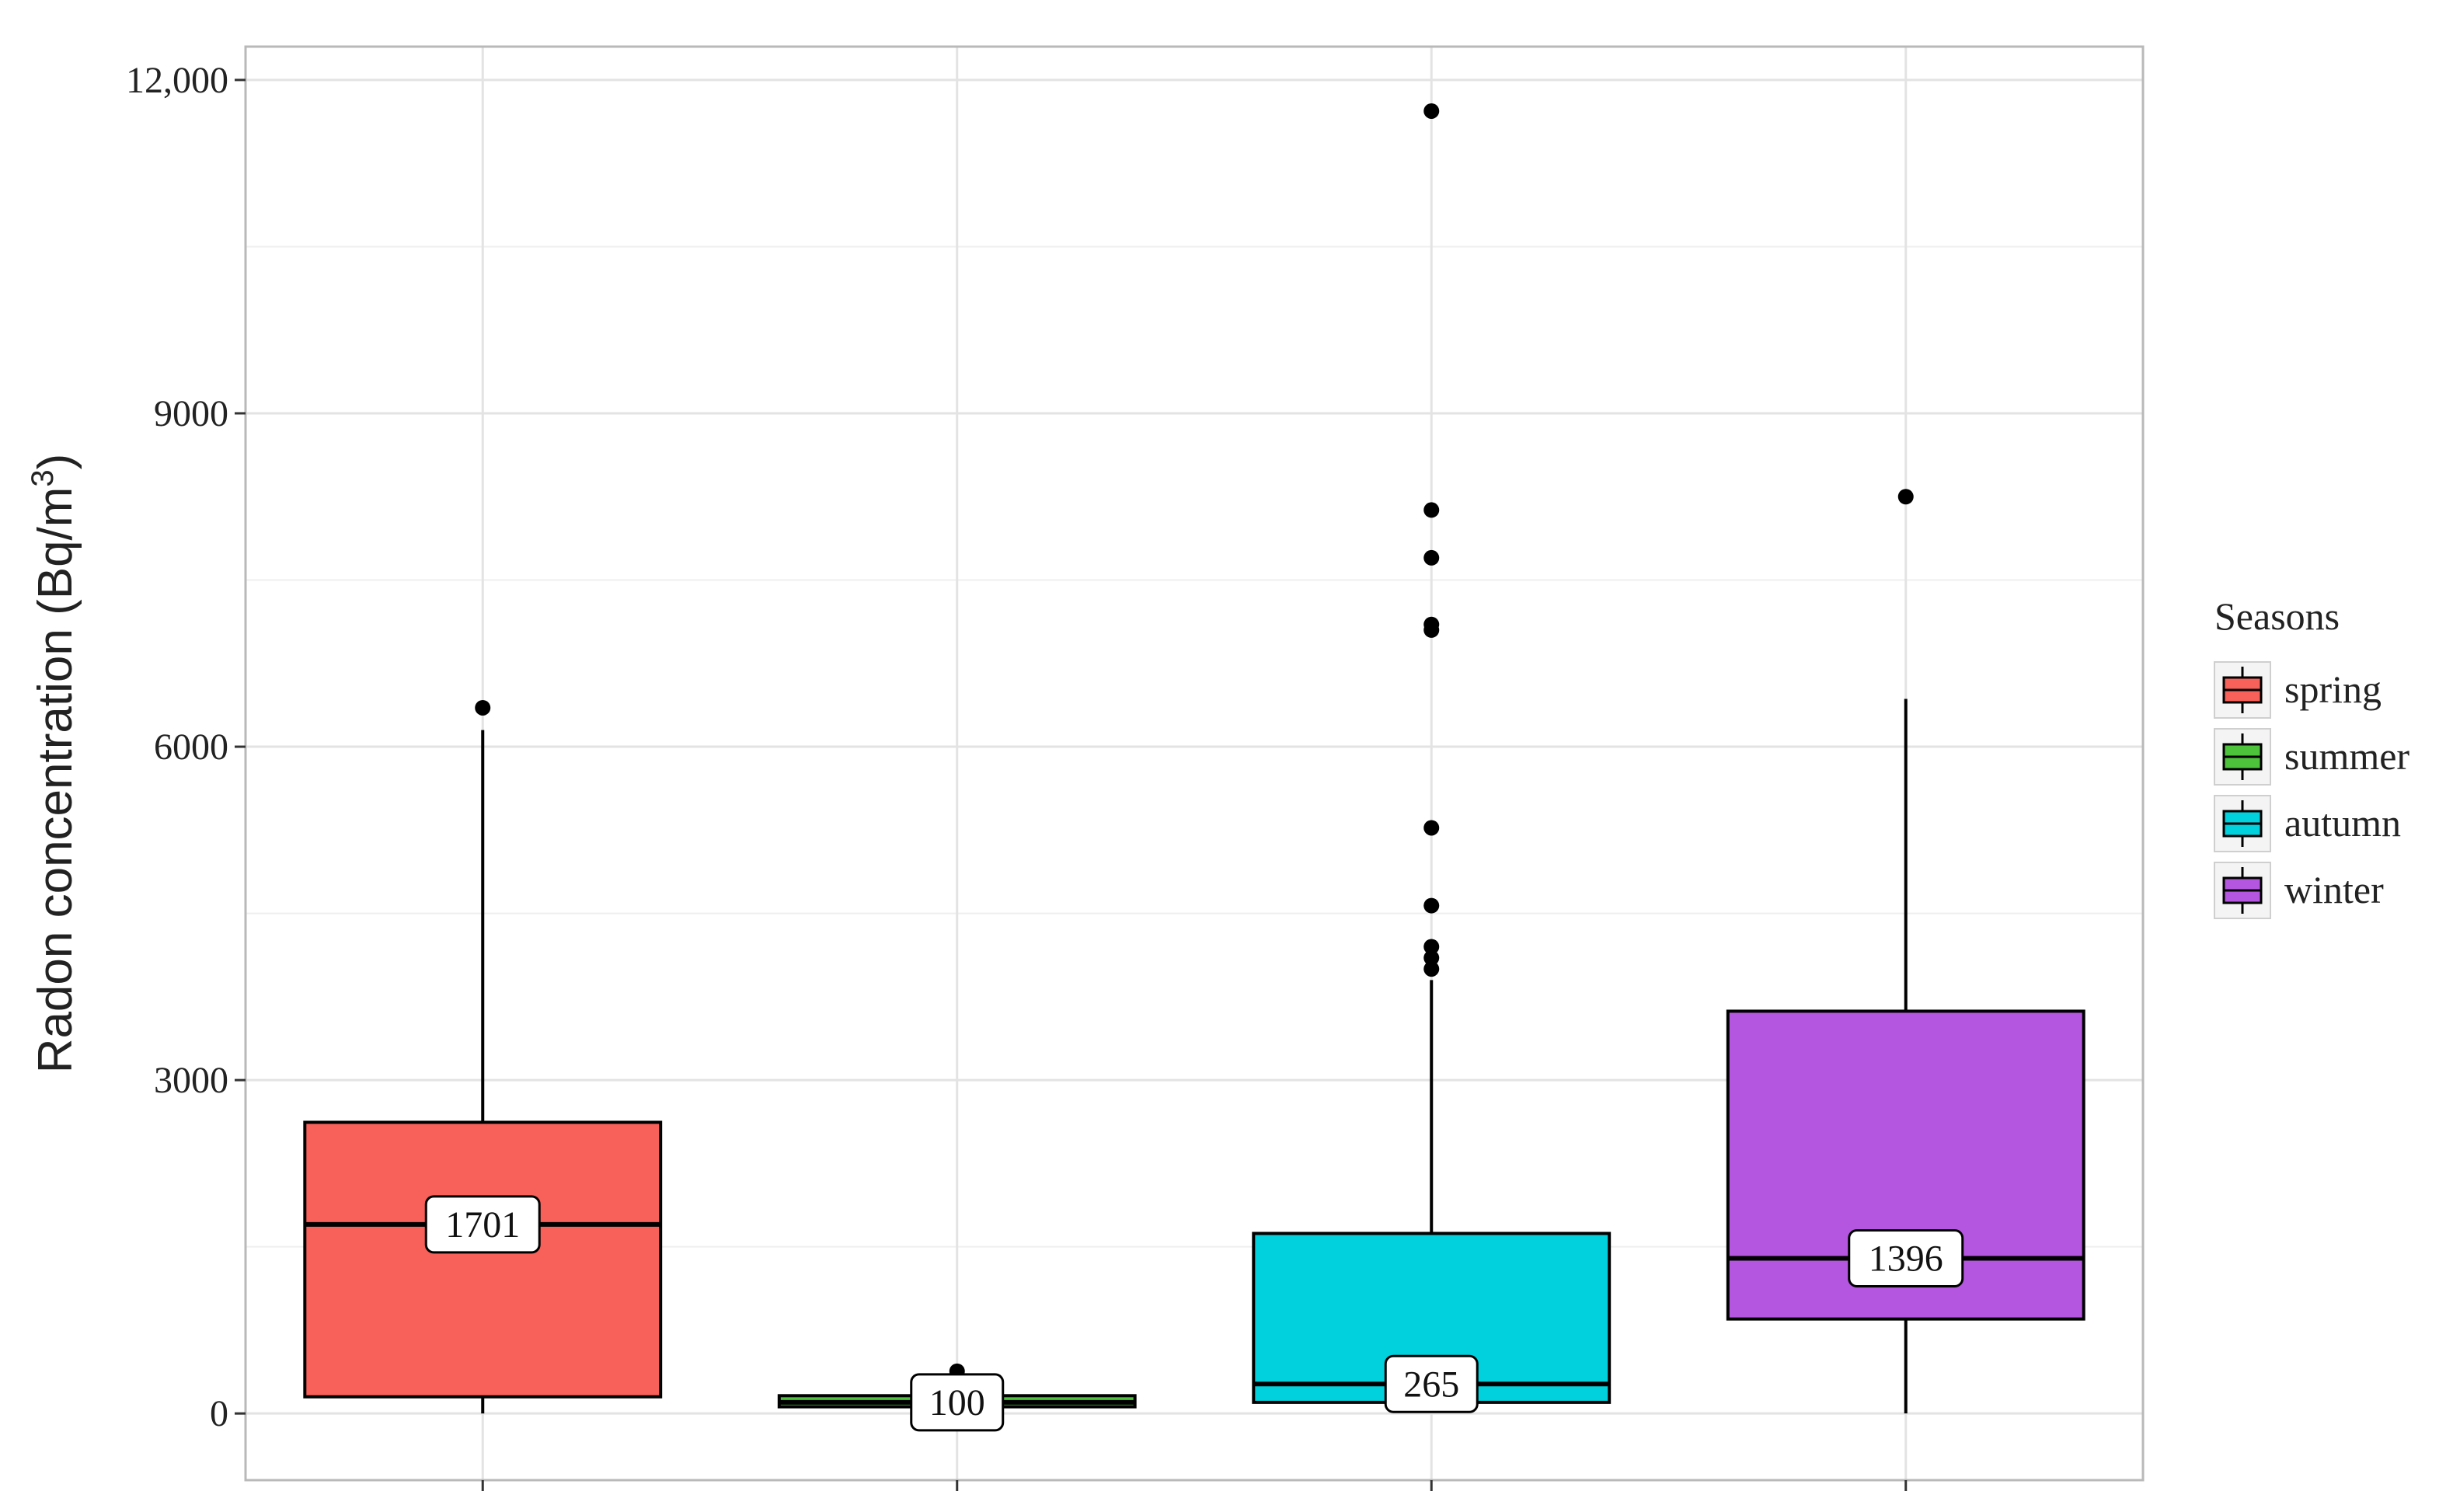  I want to click on median-label: 100, so click(957, 1402).